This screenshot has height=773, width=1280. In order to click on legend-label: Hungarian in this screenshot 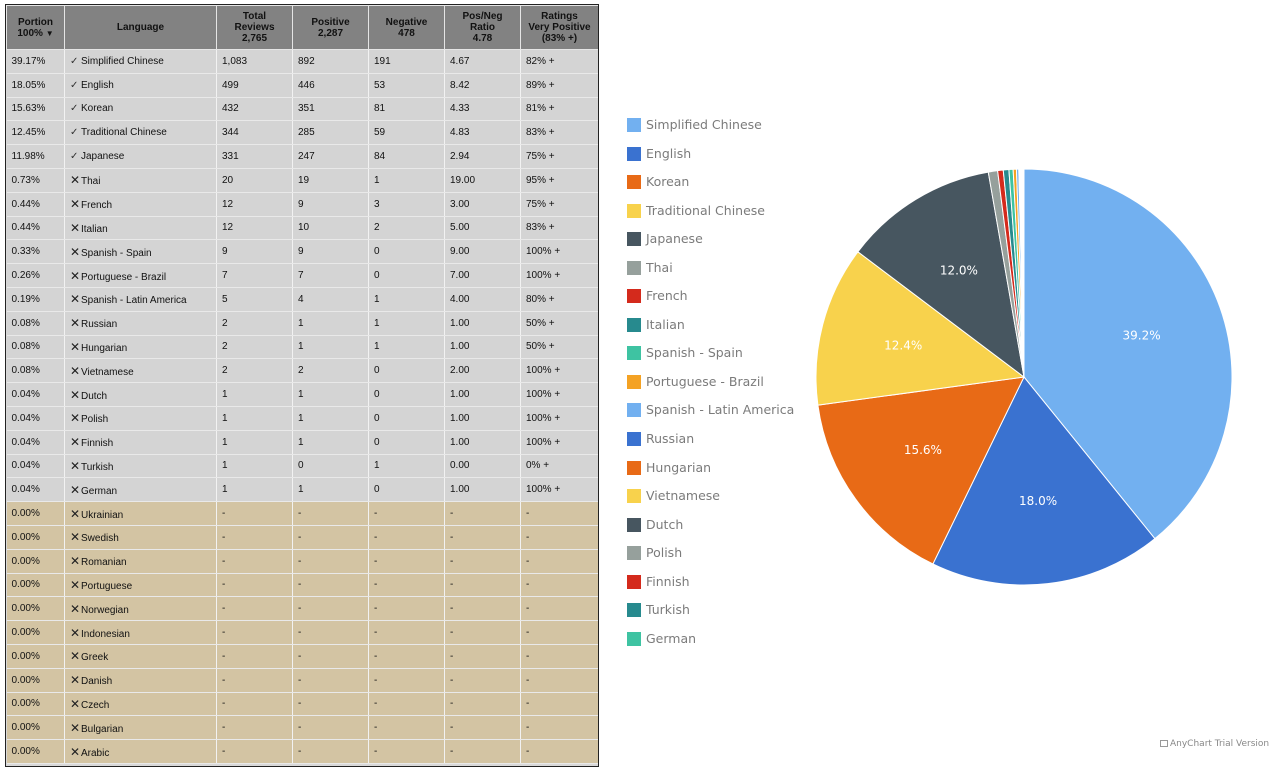, I will do `click(679, 467)`.